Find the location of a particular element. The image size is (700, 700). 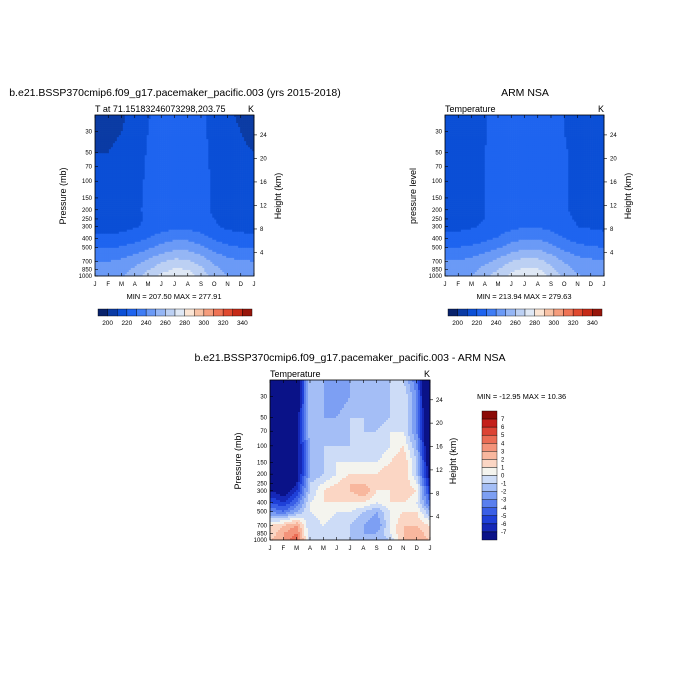

diff-y-right-tick-label: 24 is located at coordinates (439, 401).